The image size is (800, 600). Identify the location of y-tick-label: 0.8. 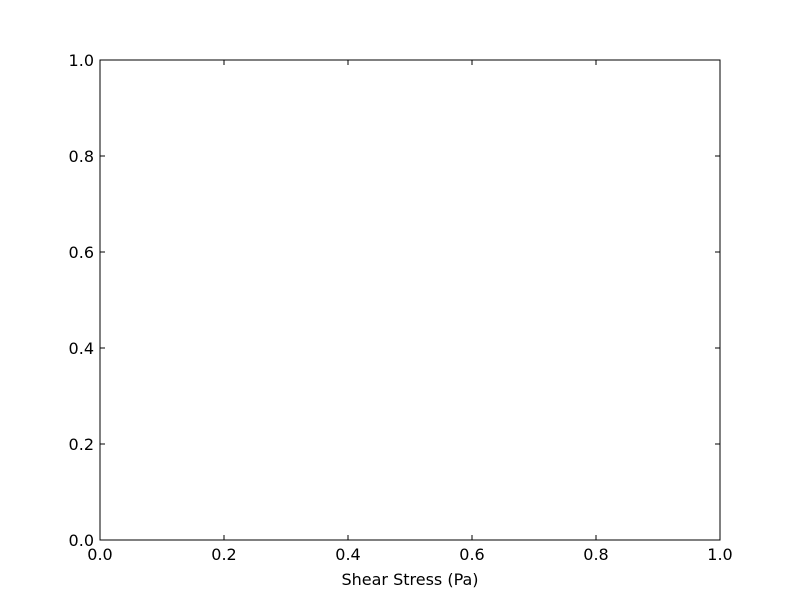
(81, 156).